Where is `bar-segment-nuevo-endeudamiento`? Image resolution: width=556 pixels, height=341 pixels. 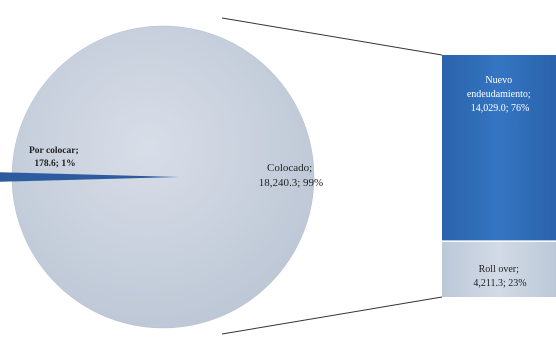
bar-segment-nuevo-endeudamiento is located at coordinates (499, 148).